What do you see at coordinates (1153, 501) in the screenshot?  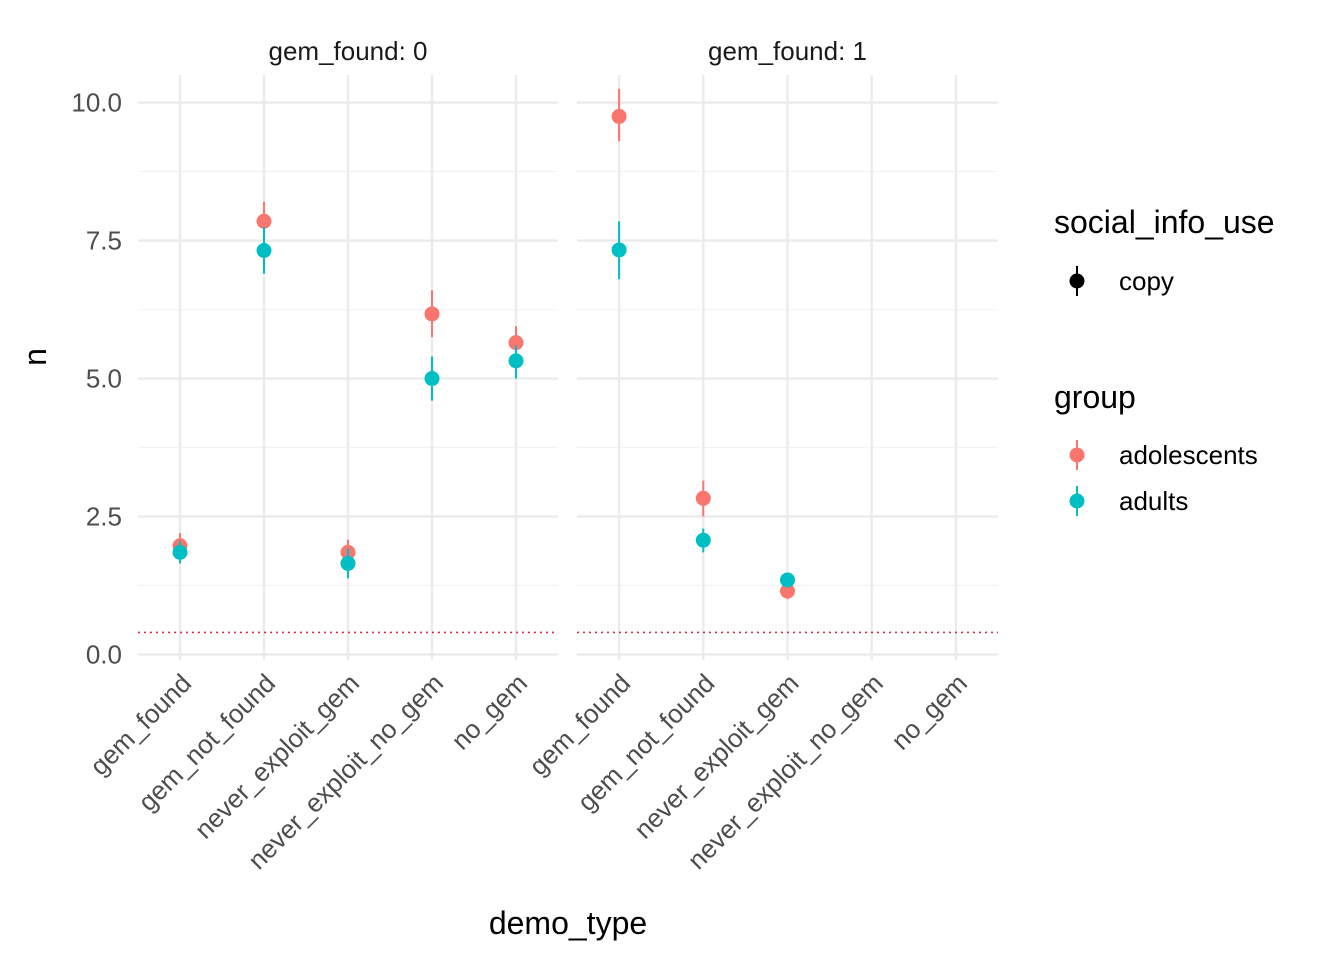 I see `legend-label-adults: adults` at bounding box center [1153, 501].